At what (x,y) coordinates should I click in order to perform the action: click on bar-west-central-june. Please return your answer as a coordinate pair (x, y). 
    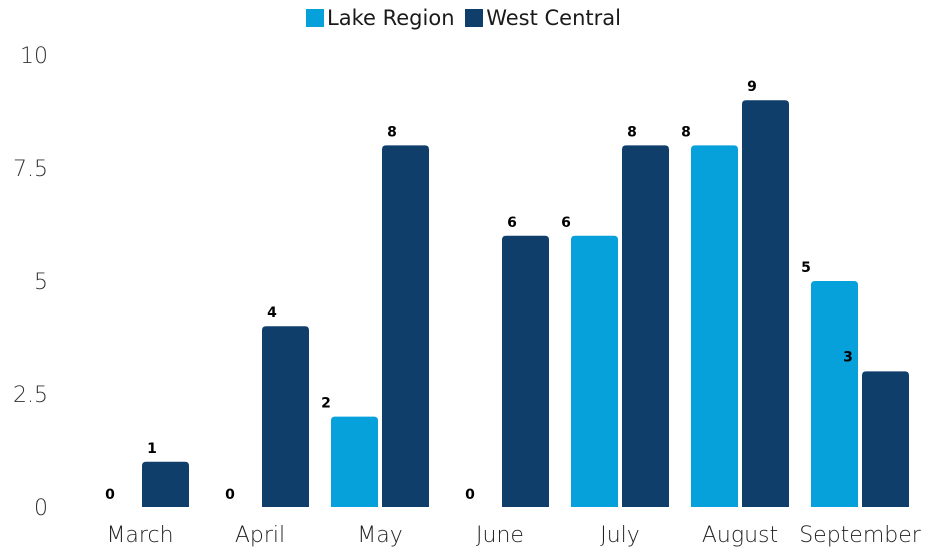
    Looking at the image, I should click on (525, 371).